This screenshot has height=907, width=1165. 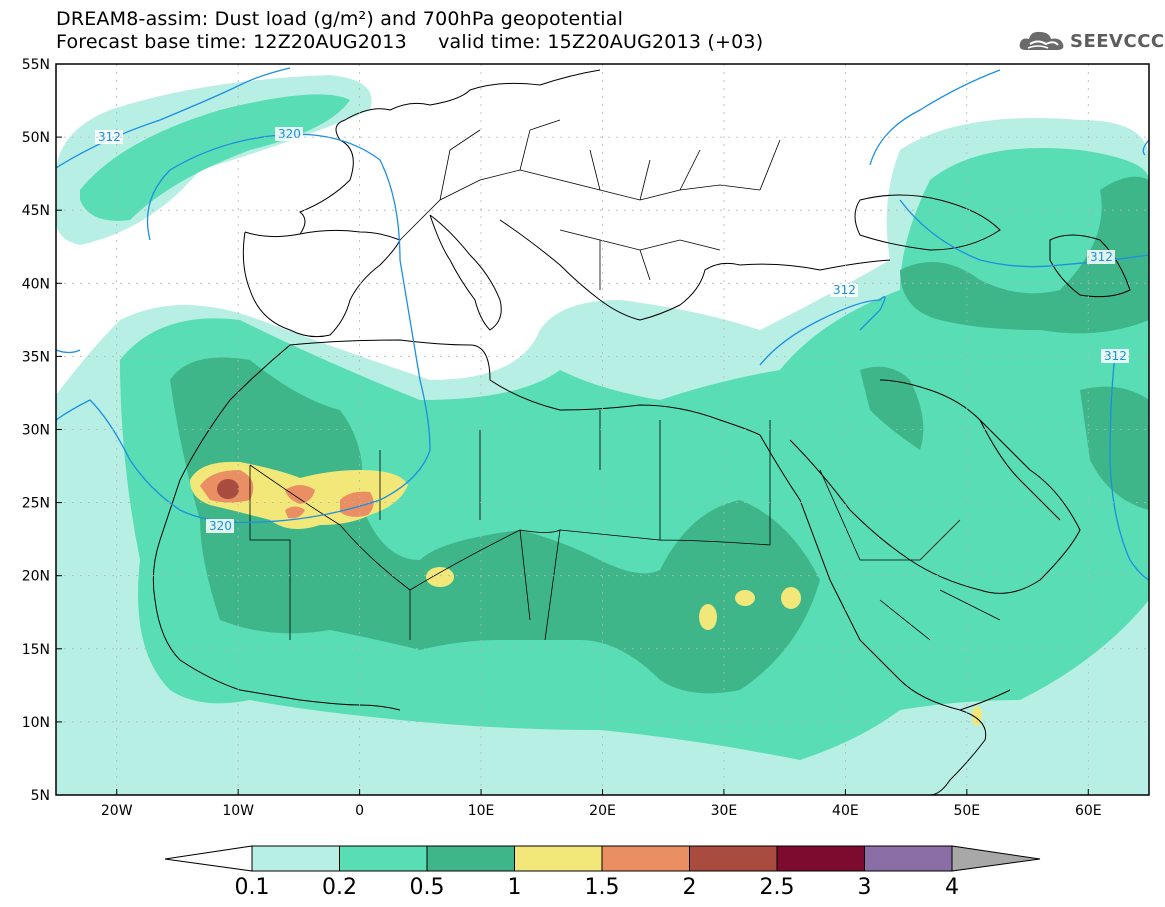 I want to click on colorbar-label: 0.5, so click(x=427, y=887).